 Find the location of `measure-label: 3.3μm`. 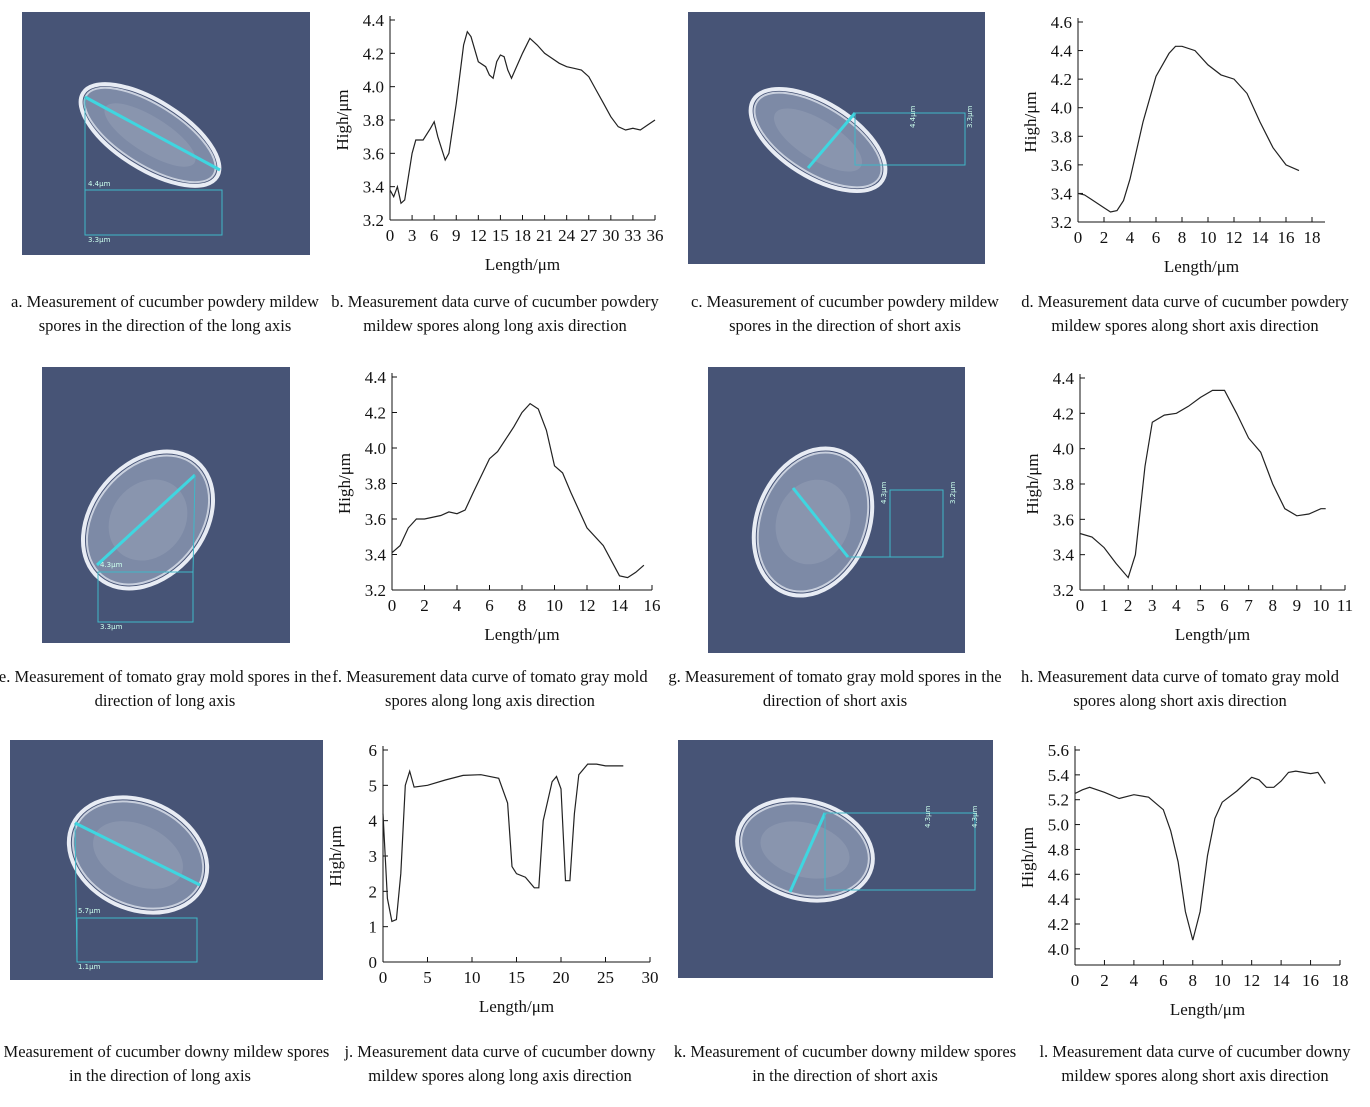

measure-label: 3.3μm is located at coordinates (111, 627).